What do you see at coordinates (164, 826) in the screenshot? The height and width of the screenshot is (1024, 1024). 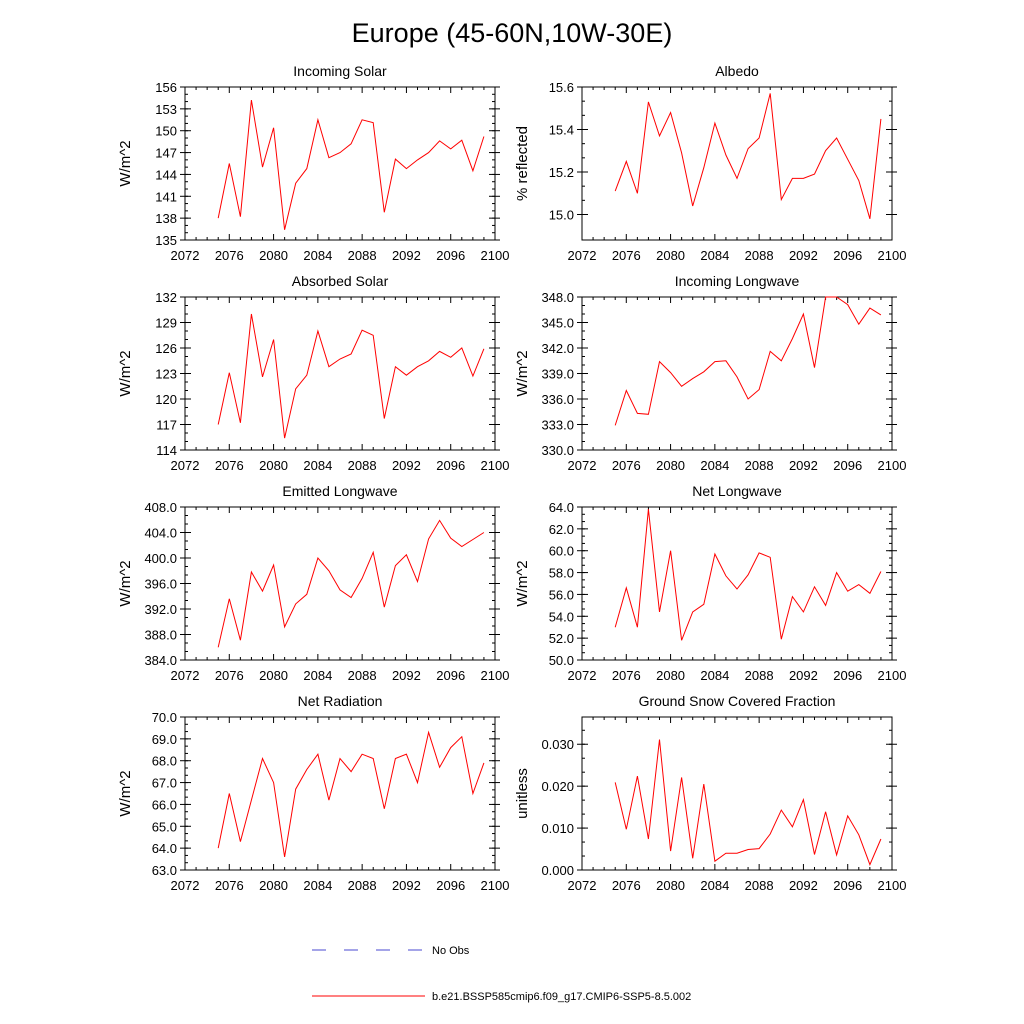 I see `y-tick-label: 65.0` at bounding box center [164, 826].